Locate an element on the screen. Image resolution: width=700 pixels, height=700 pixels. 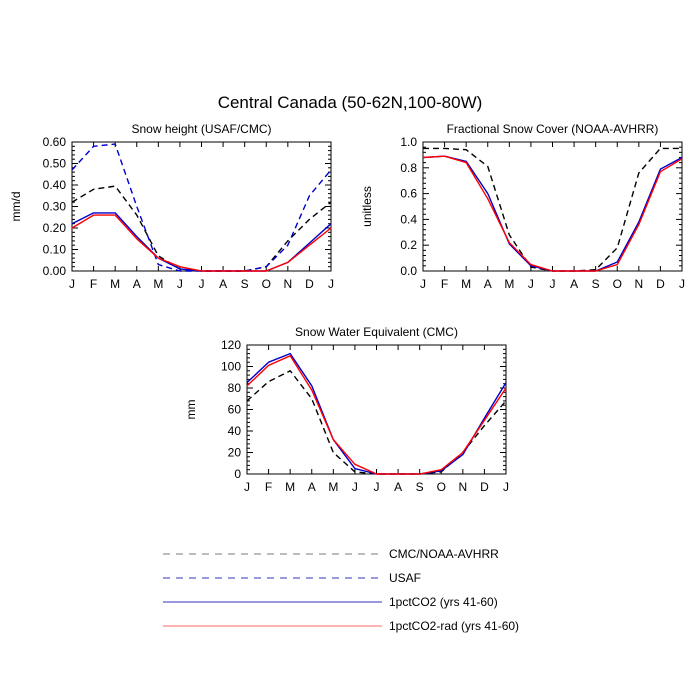
y-tick-label: 0.00 is located at coordinates (55, 271).